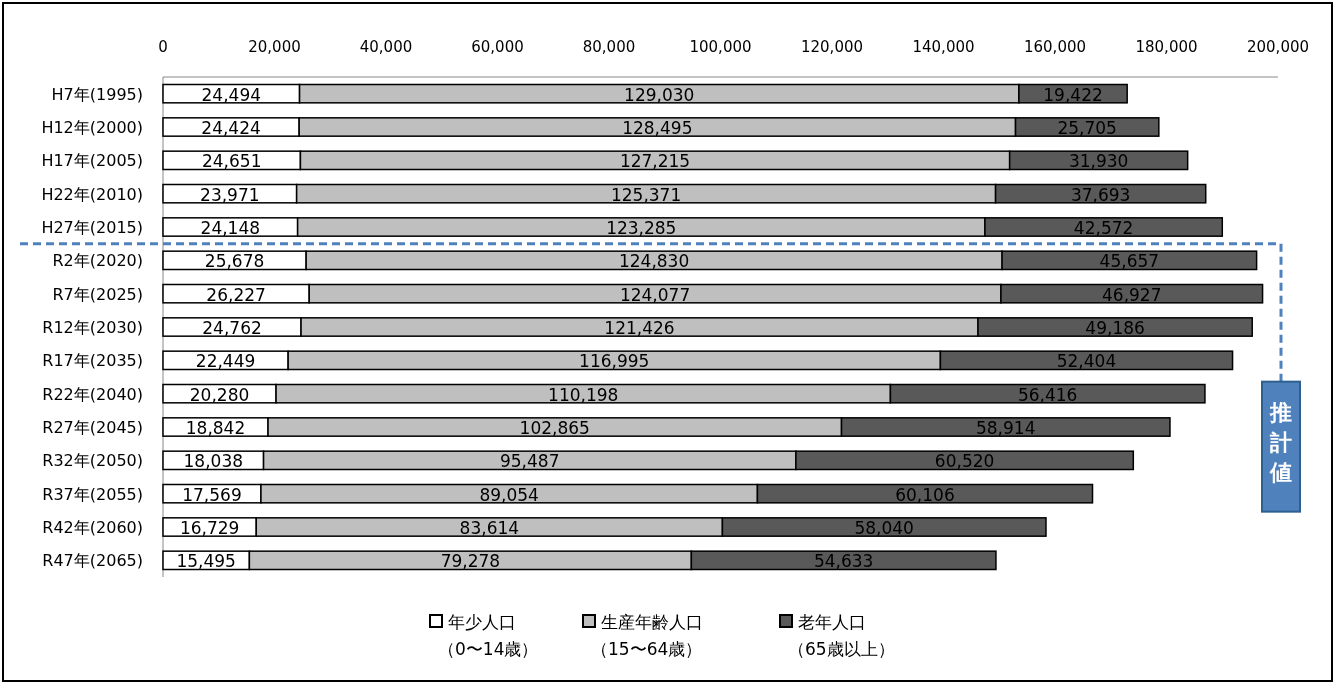  Describe the element at coordinates (1087, 128) in the screenshot. I see `data-label: 25,705` at that location.